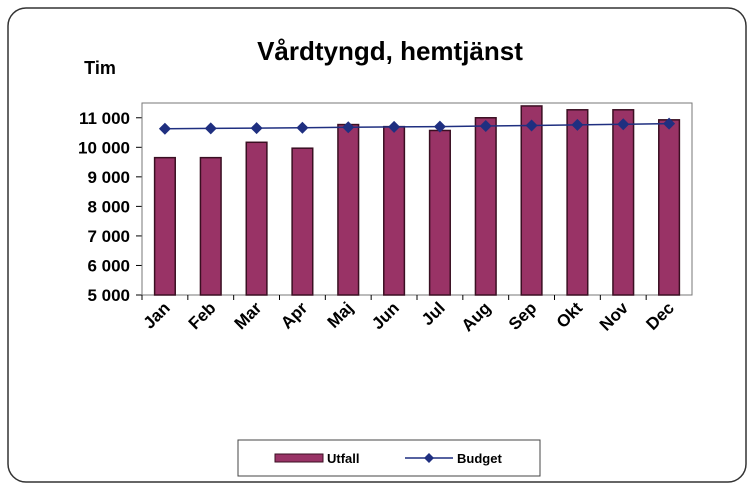 This screenshot has height=494, width=755. Describe the element at coordinates (390, 51) in the screenshot. I see `chart-title: Vårdtyngd, hemtjänst` at that location.